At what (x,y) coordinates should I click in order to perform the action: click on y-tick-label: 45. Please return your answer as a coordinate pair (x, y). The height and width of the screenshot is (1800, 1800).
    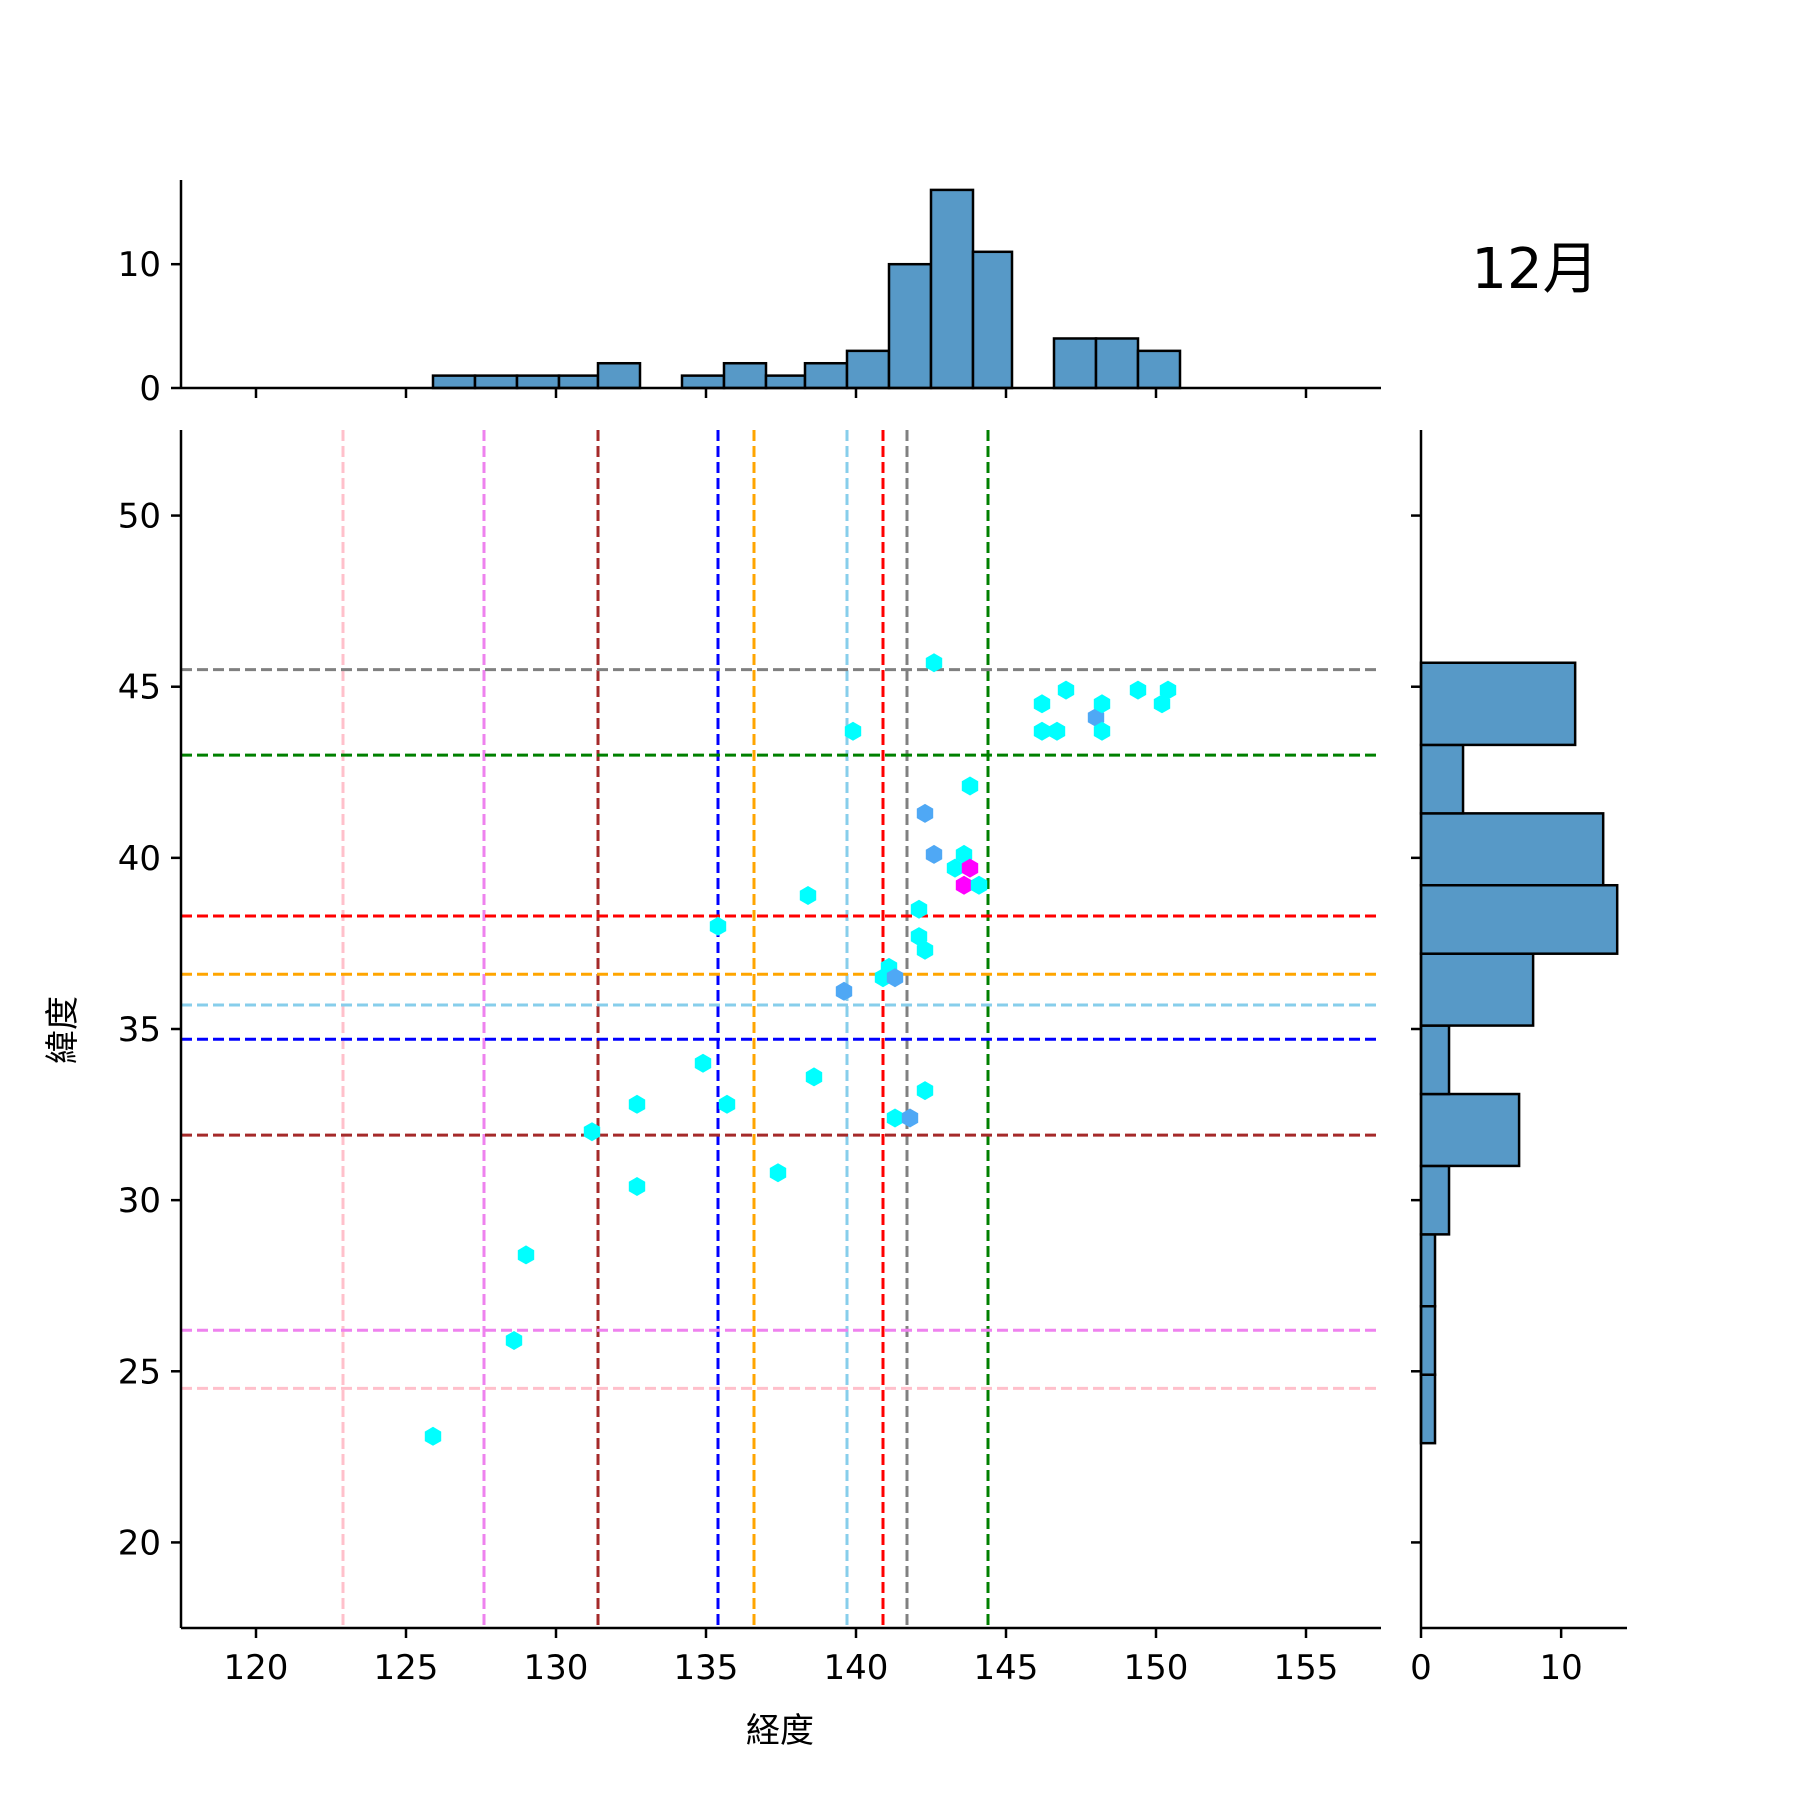
    Looking at the image, I should click on (139, 688).